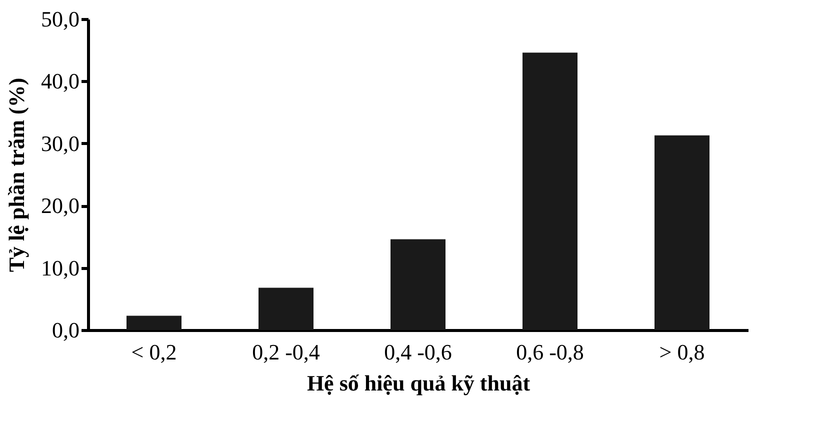 The image size is (821, 424). What do you see at coordinates (550, 352) in the screenshot?
I see `x-tick-label: 0,6 -0,8` at bounding box center [550, 352].